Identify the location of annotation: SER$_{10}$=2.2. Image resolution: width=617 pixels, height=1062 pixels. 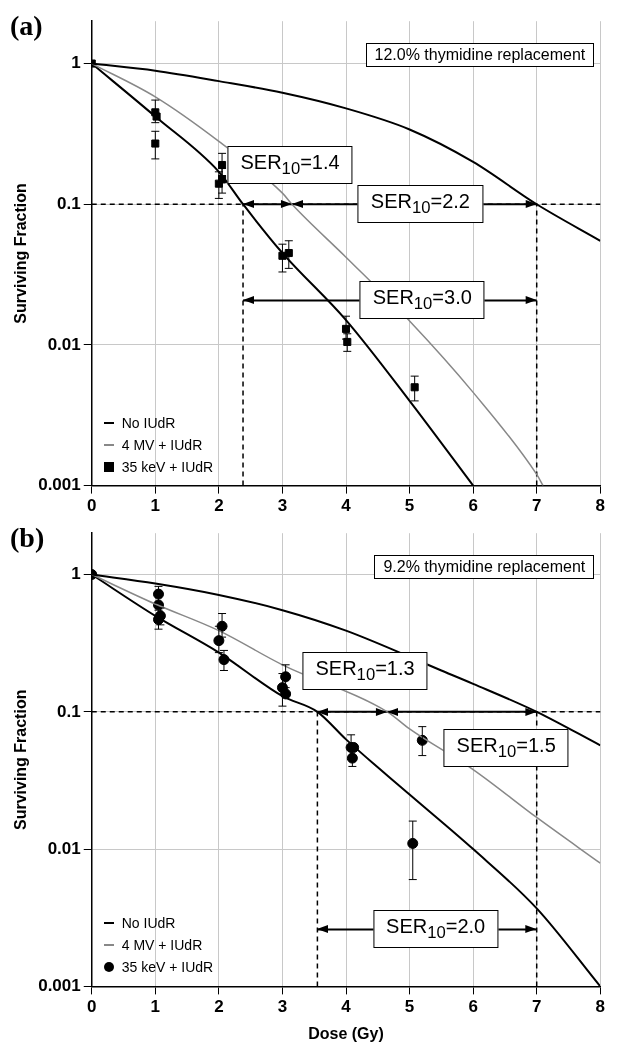
(420, 204).